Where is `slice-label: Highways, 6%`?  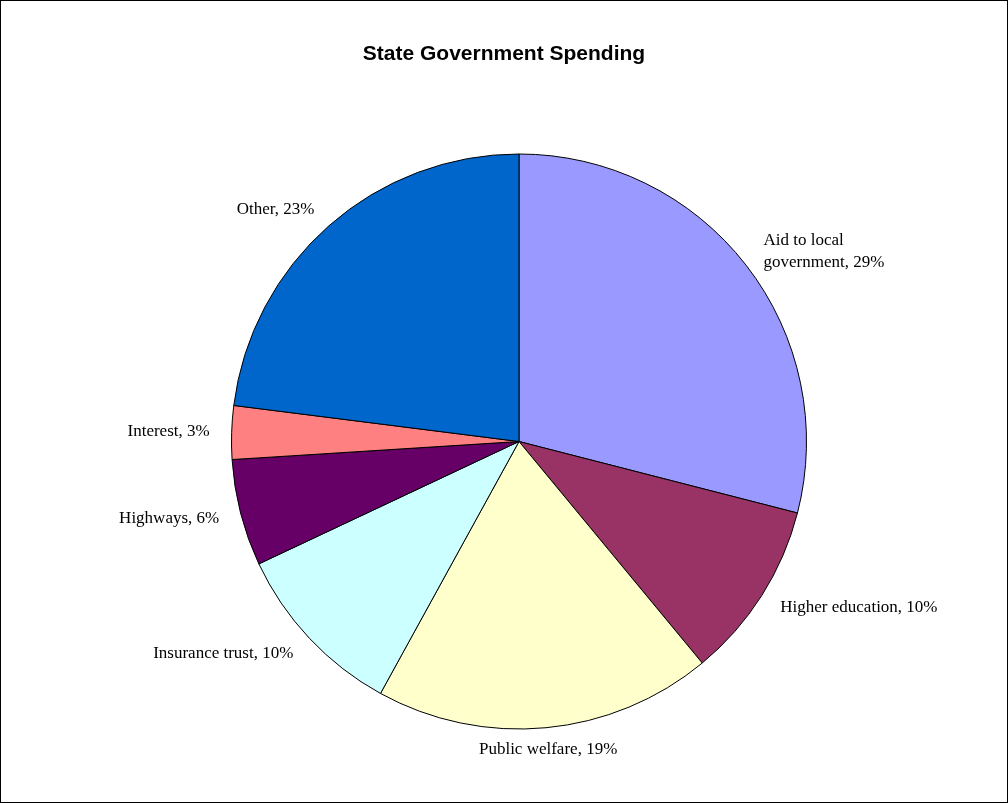
slice-label: Highways, 6% is located at coordinates (169, 517).